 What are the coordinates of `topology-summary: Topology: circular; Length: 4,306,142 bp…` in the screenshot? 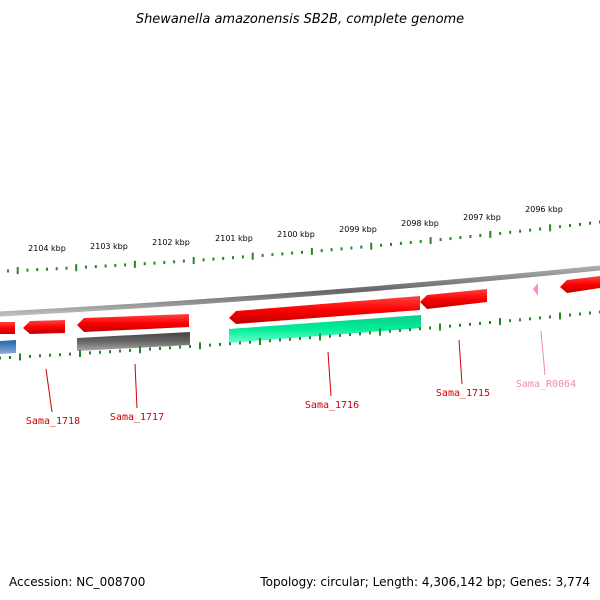 It's located at (424, 582).